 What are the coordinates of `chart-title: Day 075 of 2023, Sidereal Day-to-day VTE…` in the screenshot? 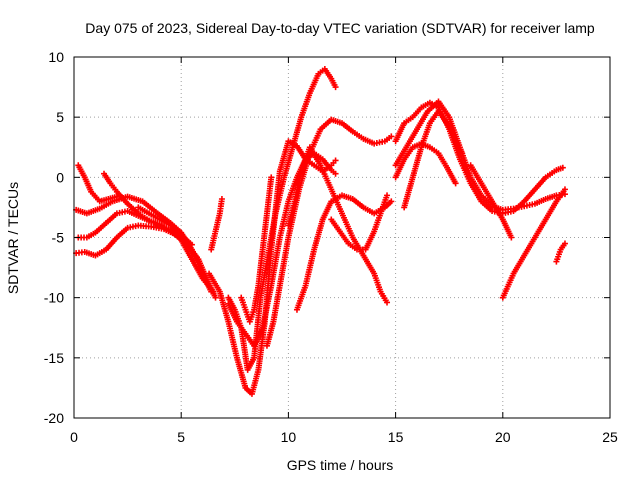 It's located at (340, 28).